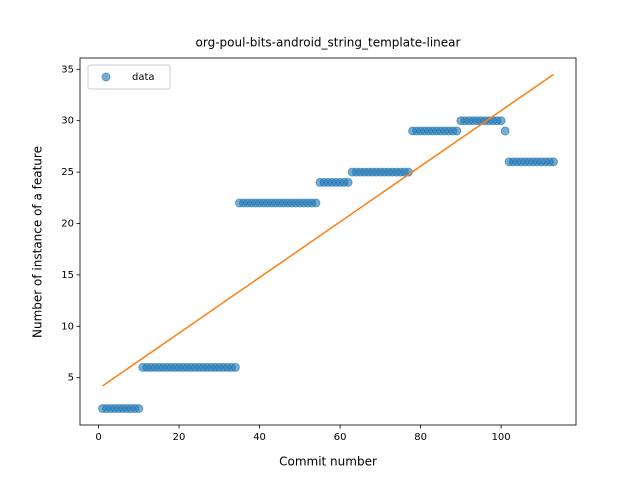 The image size is (640, 480). I want to click on legend-marker, so click(106, 77).